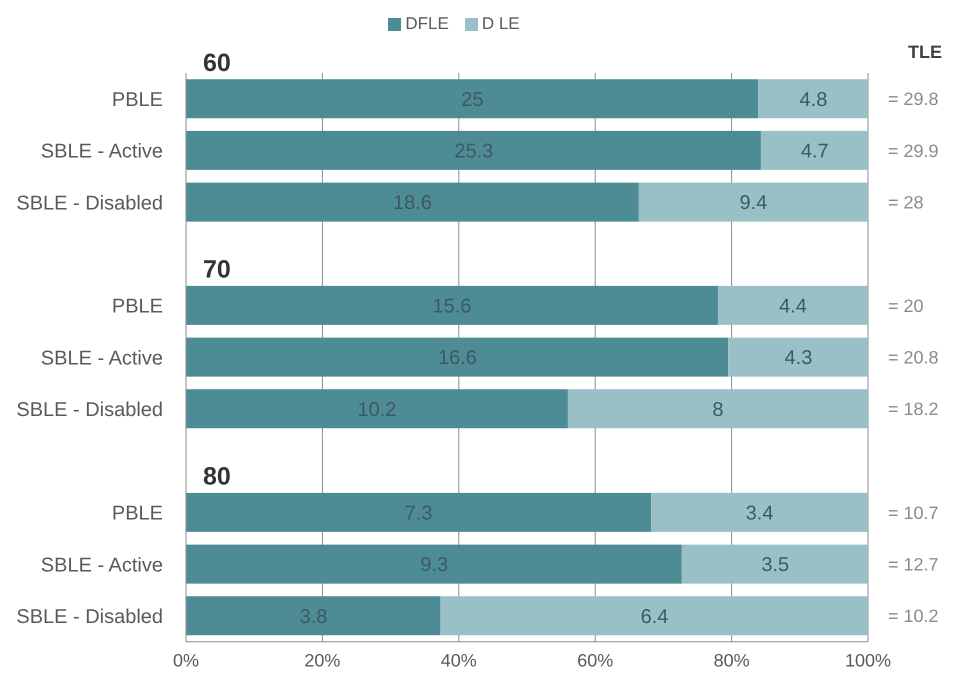 The image size is (958, 688). I want to click on x-tick-label: 0%, so click(186, 660).